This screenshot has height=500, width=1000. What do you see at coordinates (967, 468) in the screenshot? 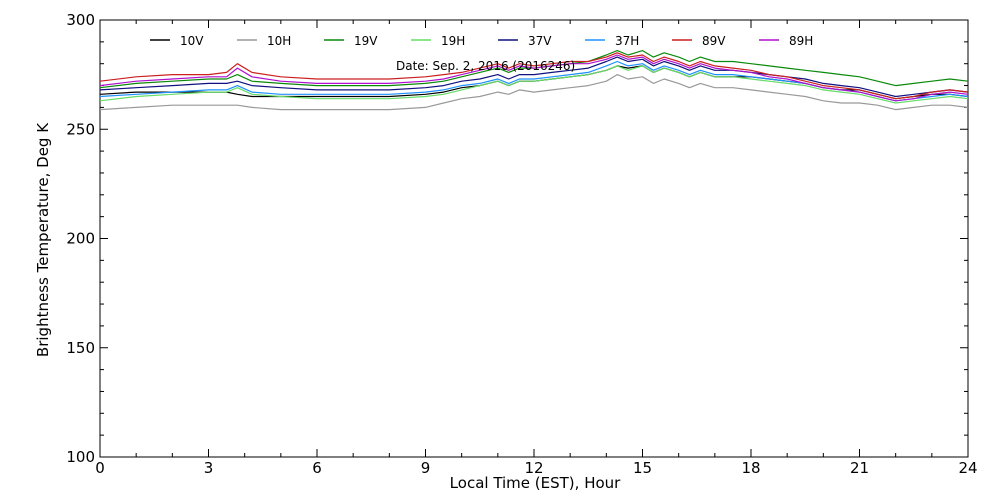
I see `x-tick-label: 24` at bounding box center [967, 468].